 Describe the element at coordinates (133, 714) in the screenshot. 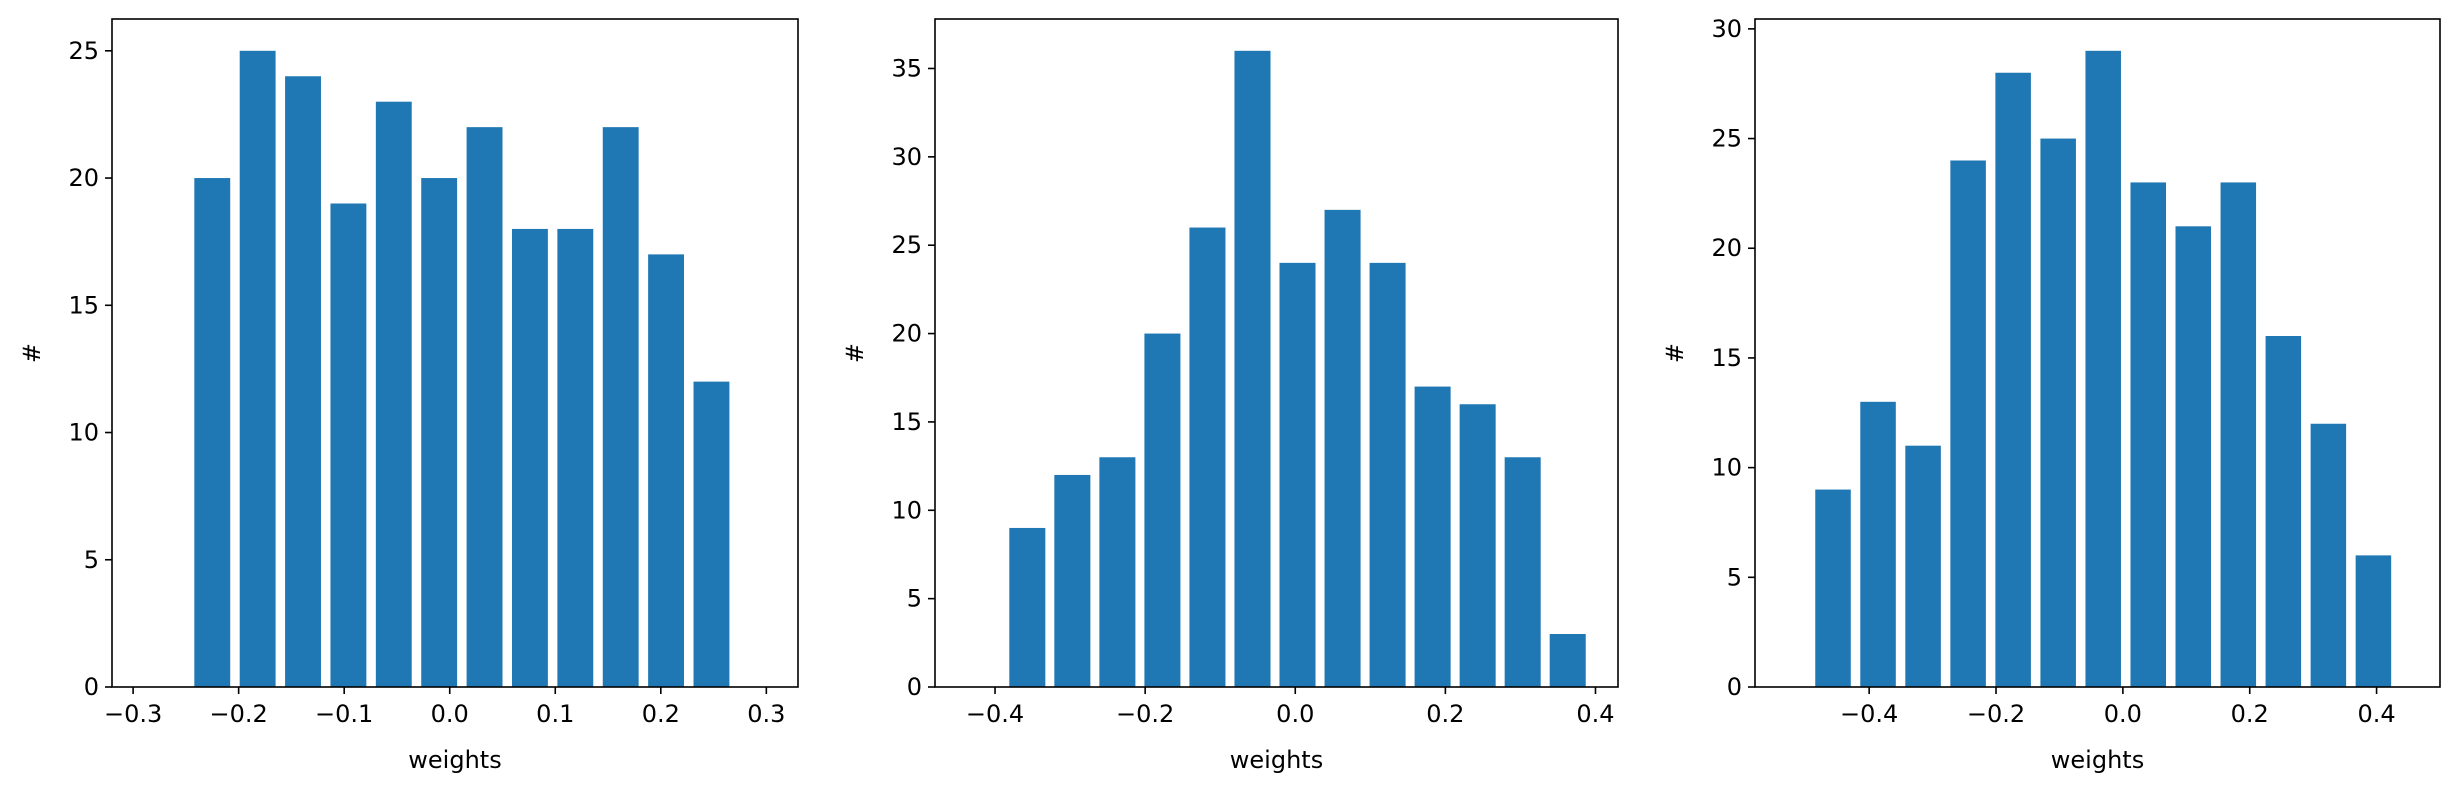

I see `x-tick-label: −0.3` at that location.